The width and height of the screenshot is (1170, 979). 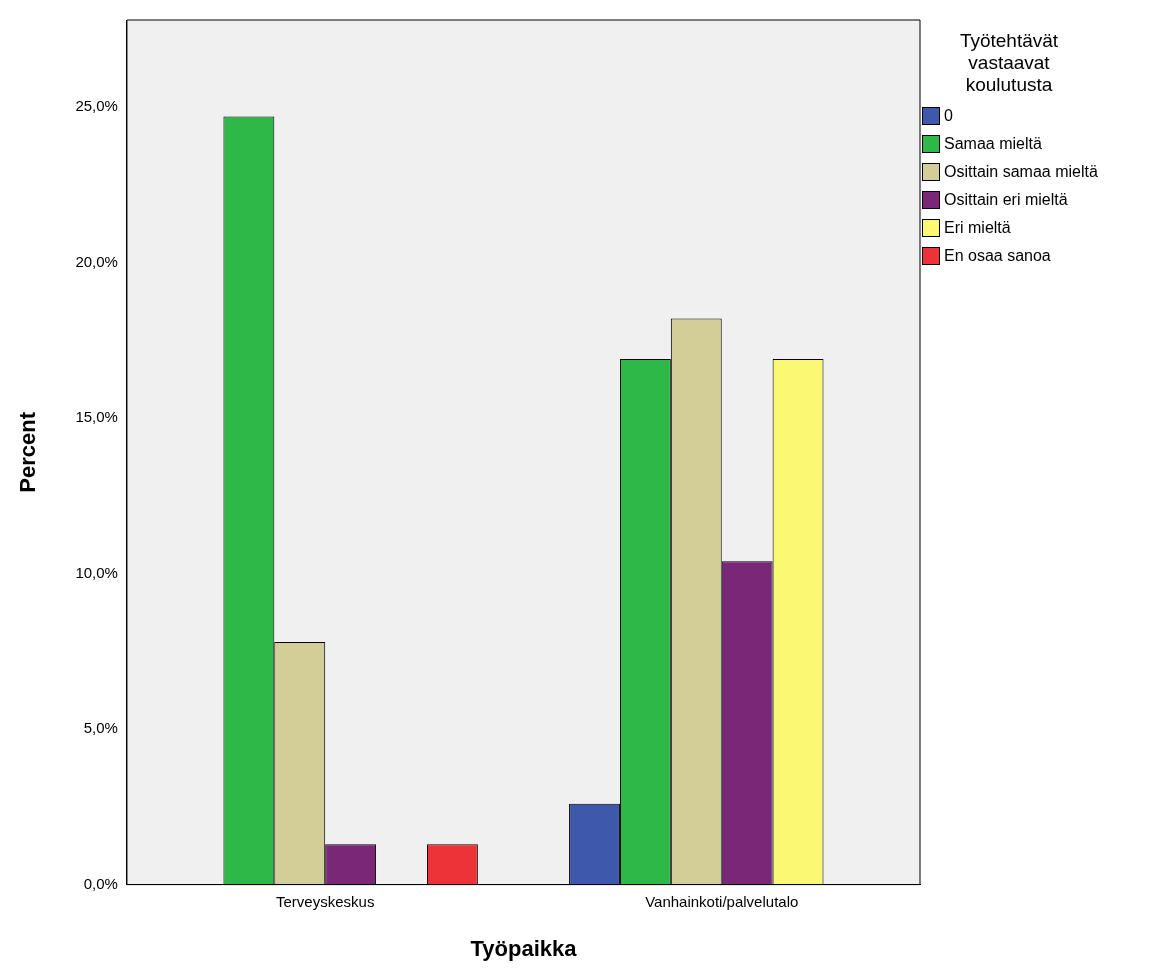 I want to click on x-axis-title: Työpaikka, so click(x=524, y=948).